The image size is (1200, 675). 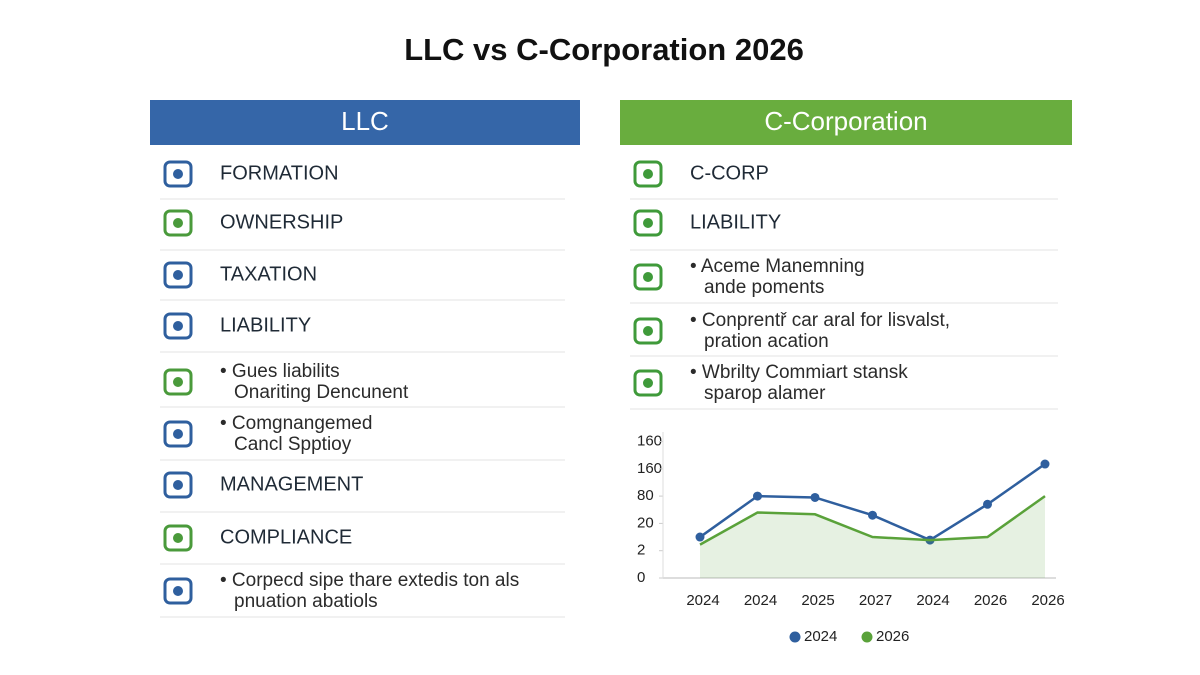 I want to click on ccorp-header-bar, so click(x=846, y=122).